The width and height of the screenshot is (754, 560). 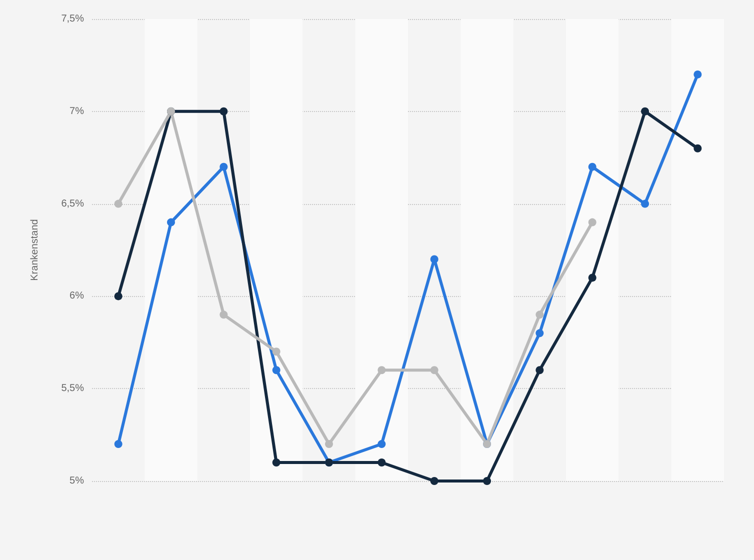 What do you see at coordinates (77, 481) in the screenshot?
I see `y-tick-label: 5%` at bounding box center [77, 481].